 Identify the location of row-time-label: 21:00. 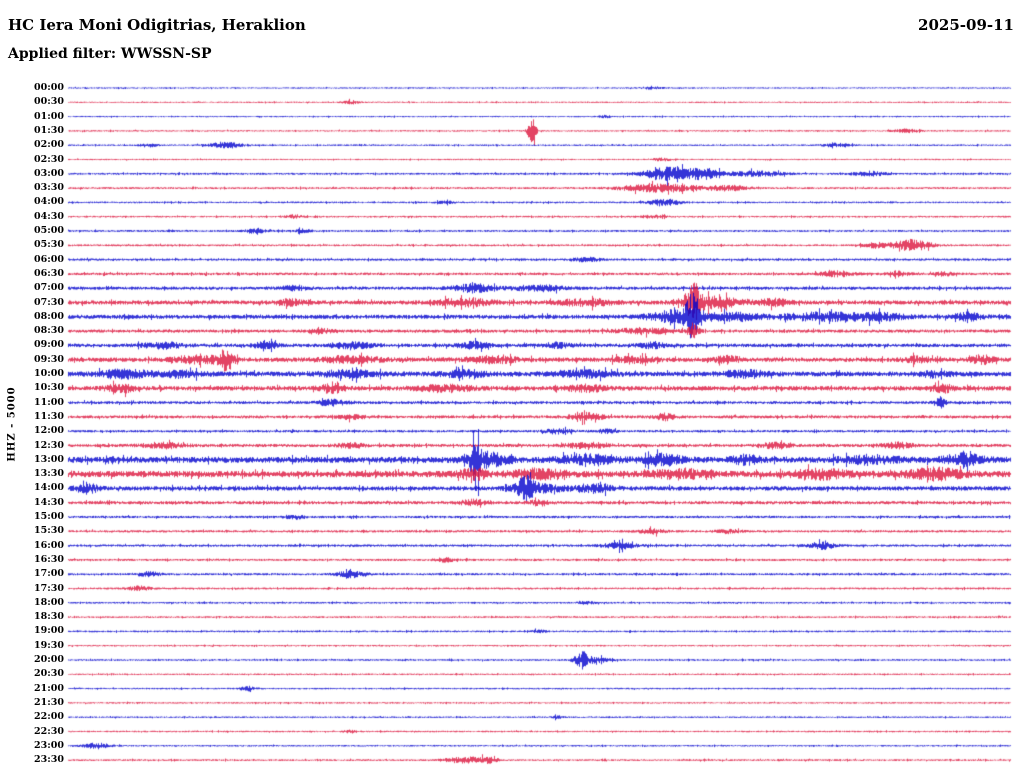
(49, 688).